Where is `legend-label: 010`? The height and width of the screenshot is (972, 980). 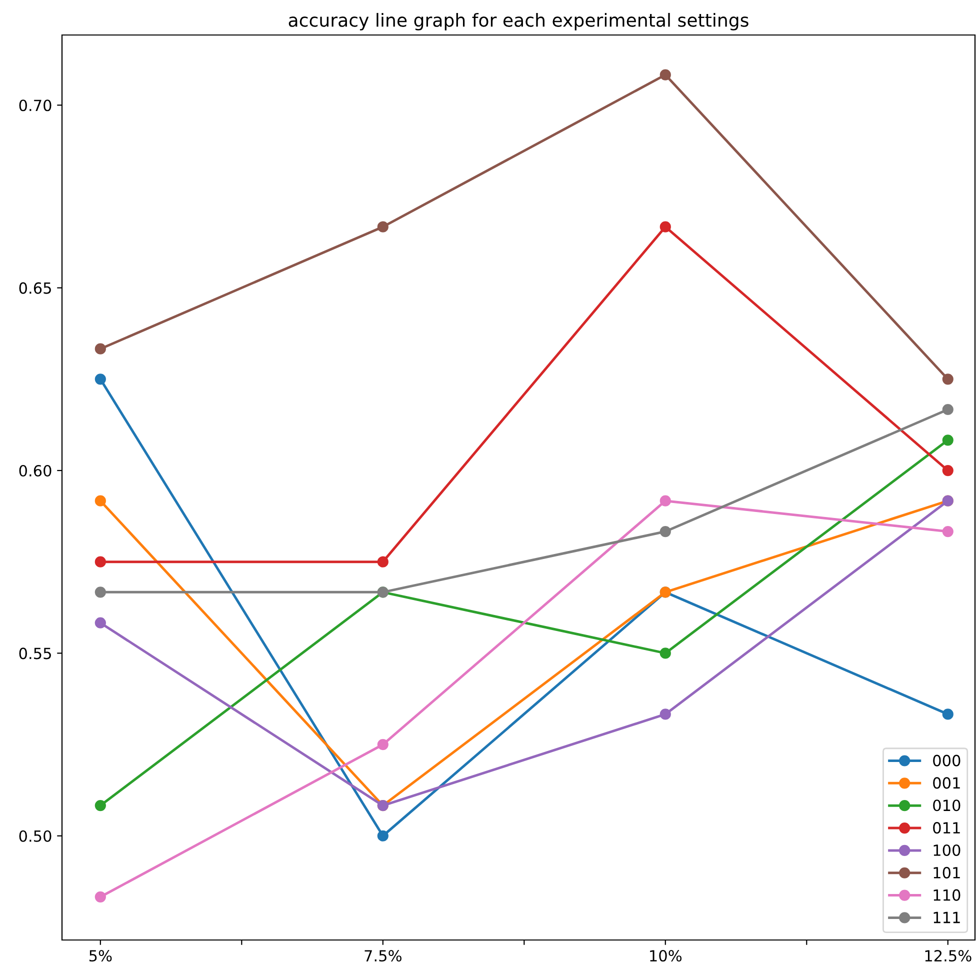 legend-label: 010 is located at coordinates (946, 806).